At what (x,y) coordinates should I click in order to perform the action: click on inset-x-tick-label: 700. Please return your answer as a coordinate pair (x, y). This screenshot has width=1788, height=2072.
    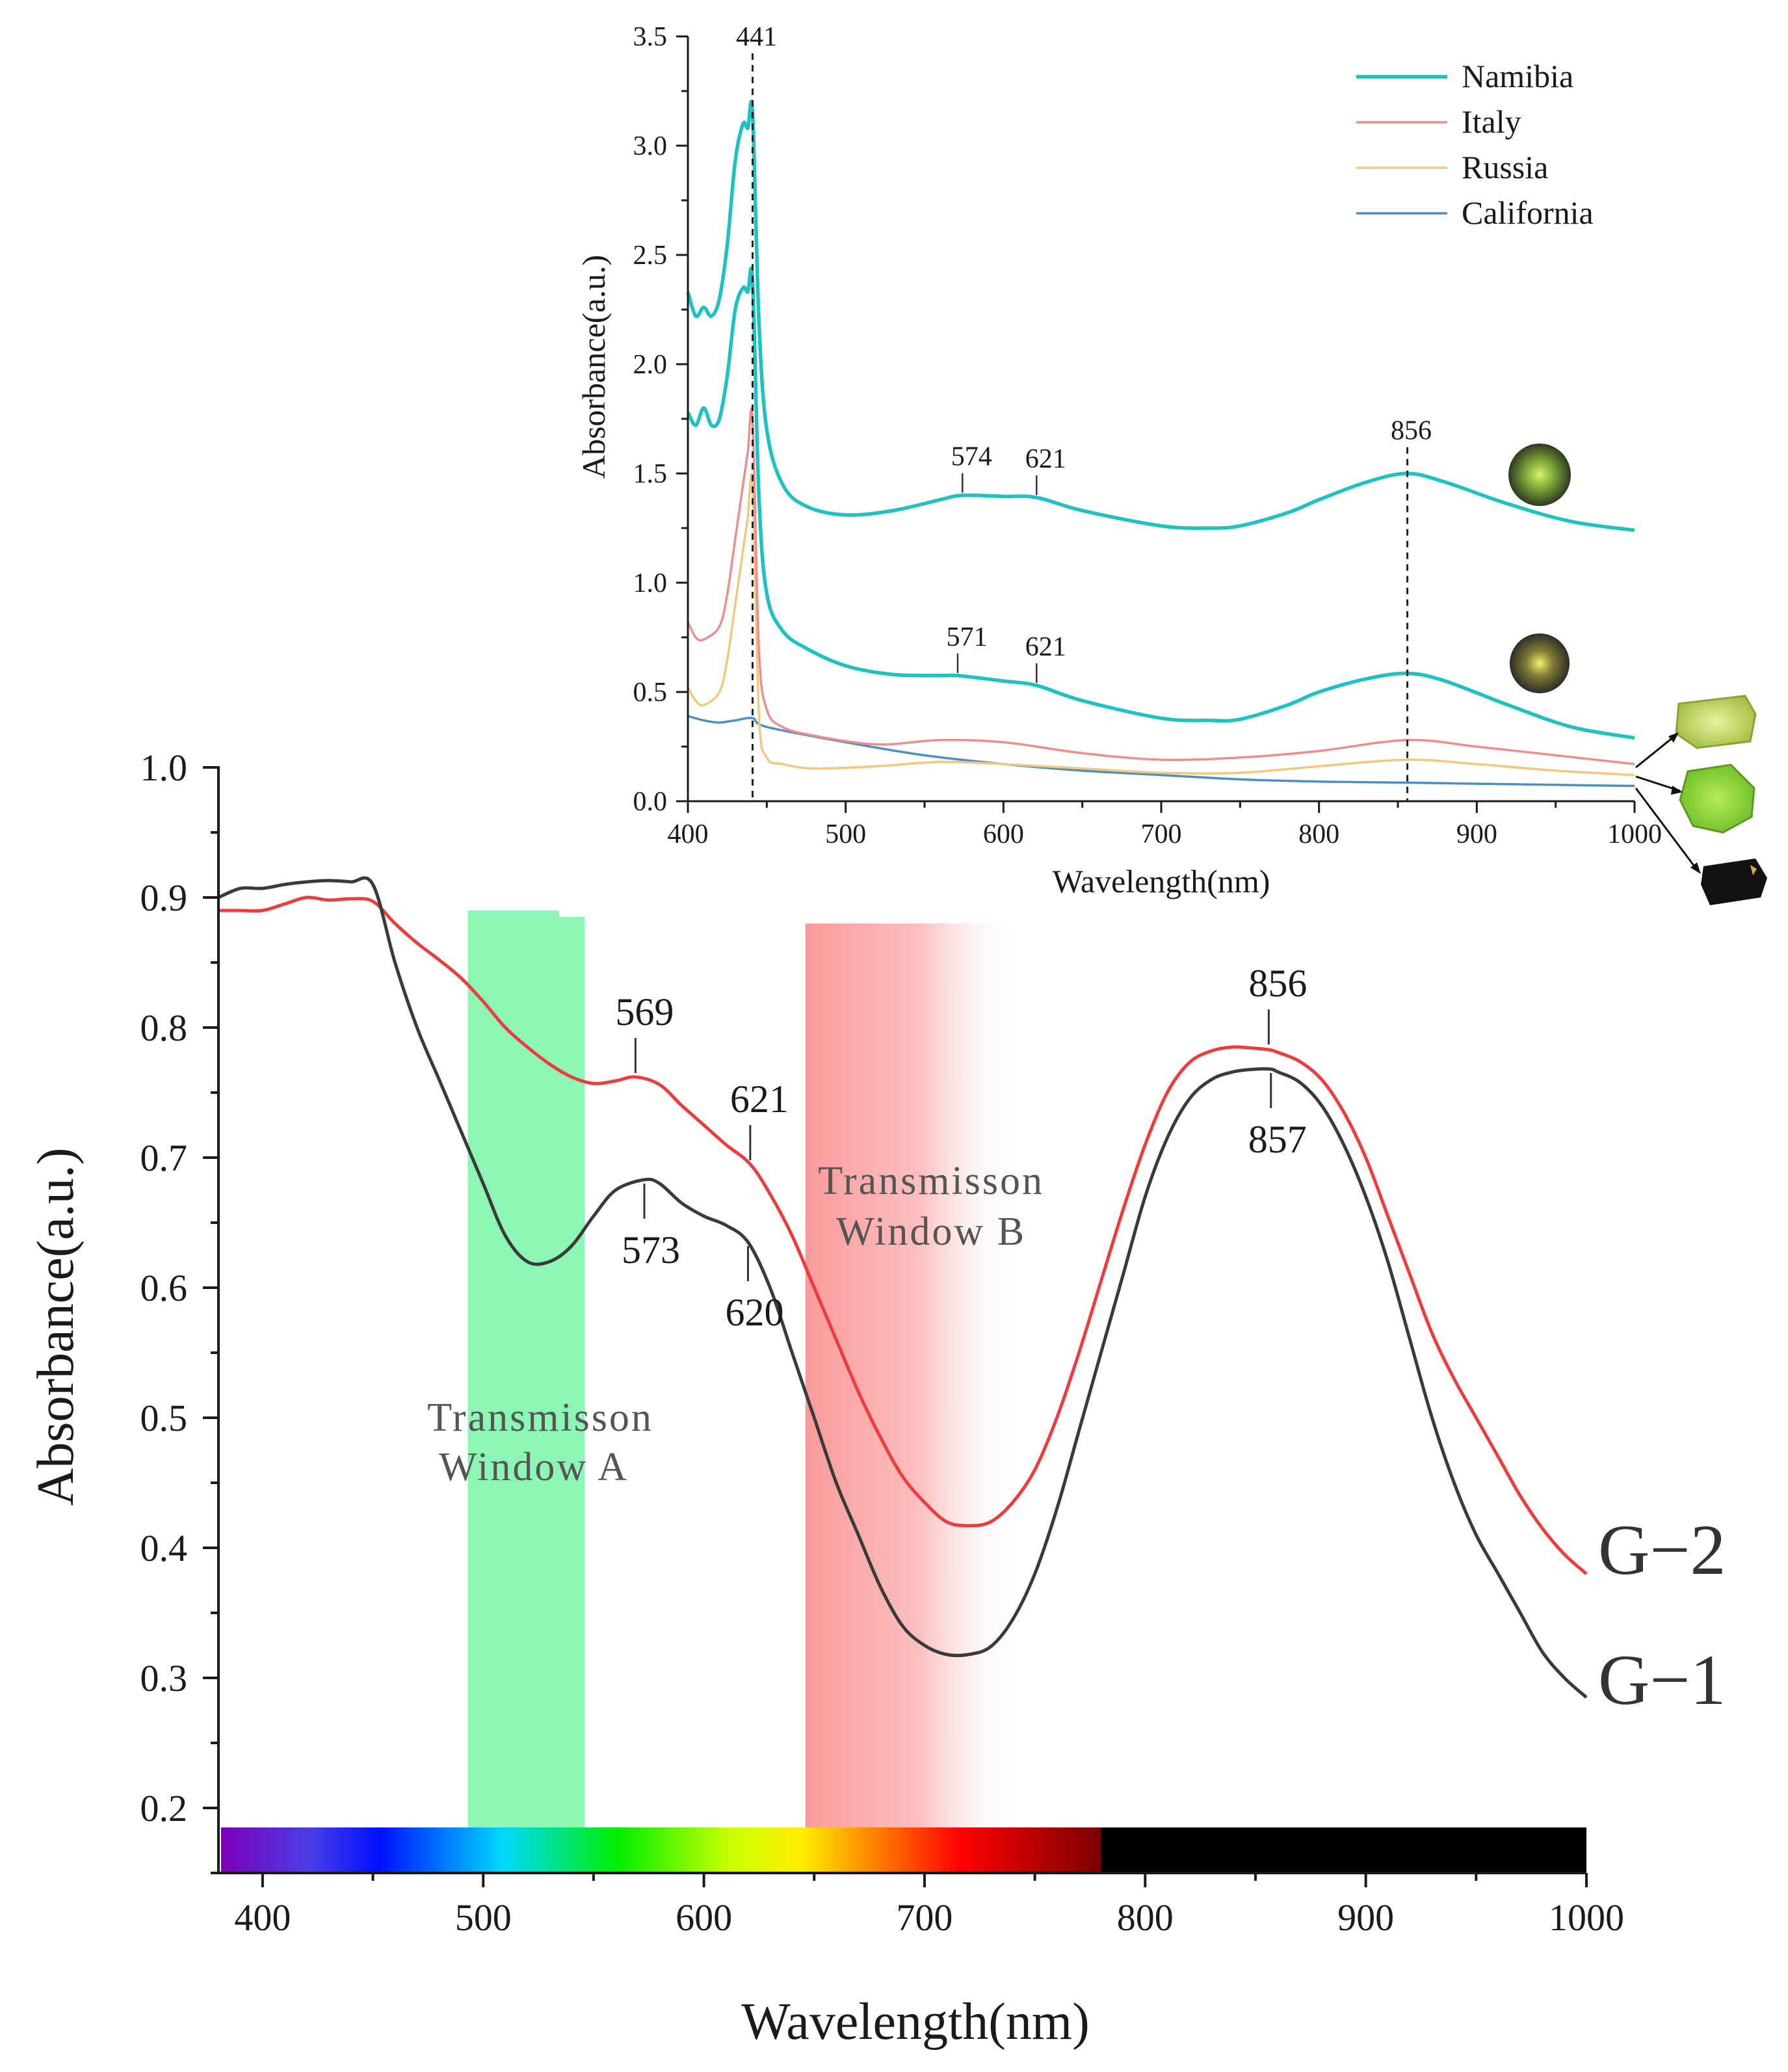
    Looking at the image, I should click on (1161, 834).